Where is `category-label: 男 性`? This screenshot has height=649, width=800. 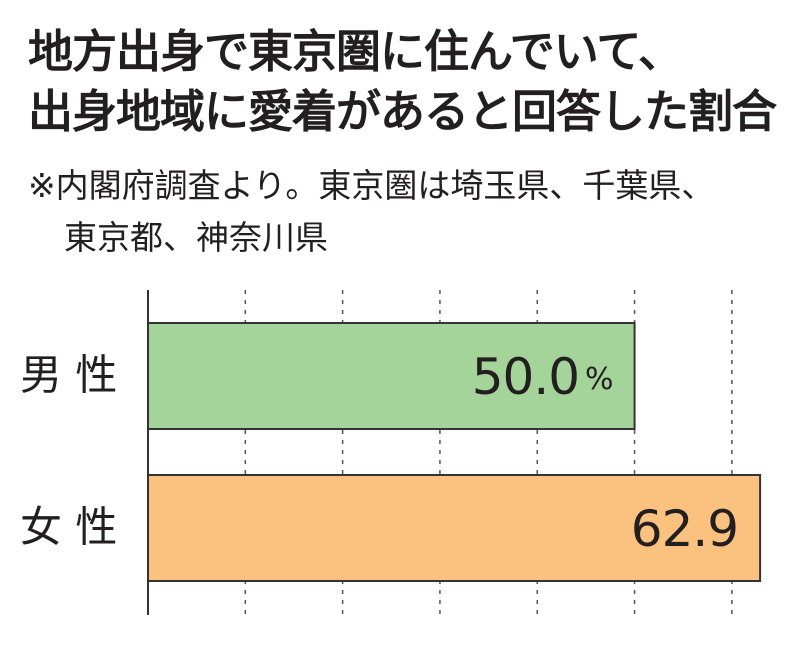 category-label: 男 性 is located at coordinates (68, 375).